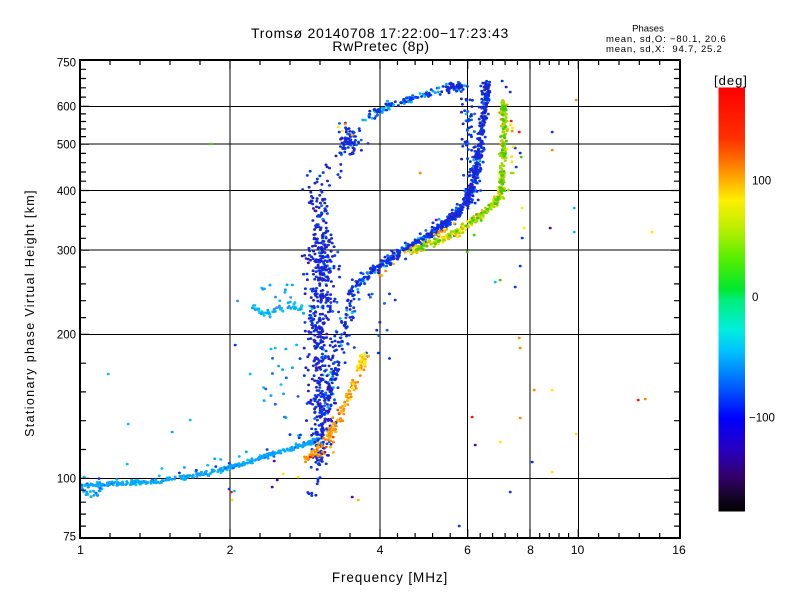 Image resolution: width=800 pixels, height=600 pixels. I want to click on svg-text: mean, sd,O: −80.1, 20.6, so click(666, 39).